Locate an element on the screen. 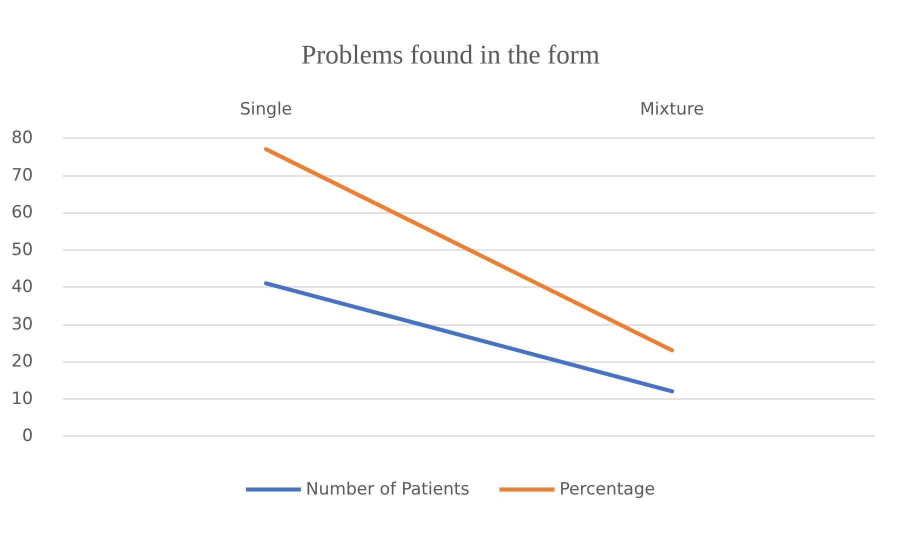 Image resolution: width=903 pixels, height=533 pixels. y-tick-label: 70 is located at coordinates (22, 175).